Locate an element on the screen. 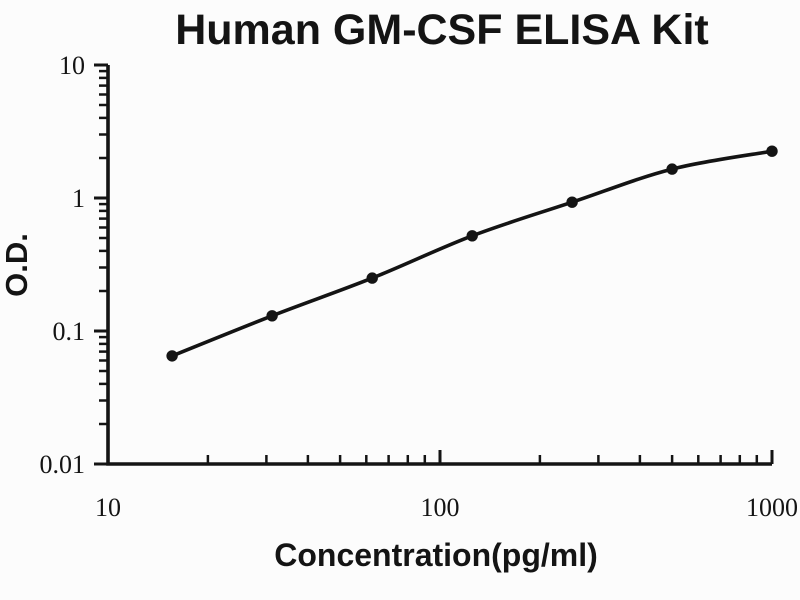 The width and height of the screenshot is (800, 600). y-axis-label: O.D. is located at coordinates (17, 265).